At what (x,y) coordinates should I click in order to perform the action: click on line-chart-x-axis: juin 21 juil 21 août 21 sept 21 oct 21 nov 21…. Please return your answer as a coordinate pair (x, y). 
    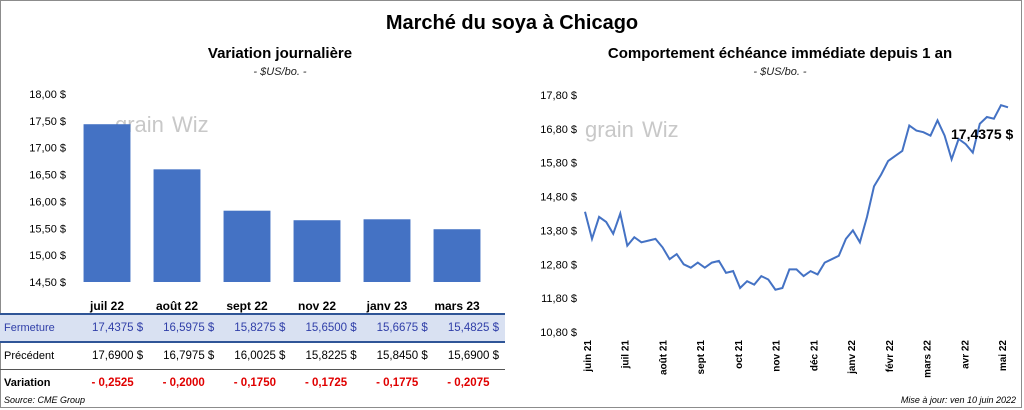
    Looking at the image, I should click on (796, 359).